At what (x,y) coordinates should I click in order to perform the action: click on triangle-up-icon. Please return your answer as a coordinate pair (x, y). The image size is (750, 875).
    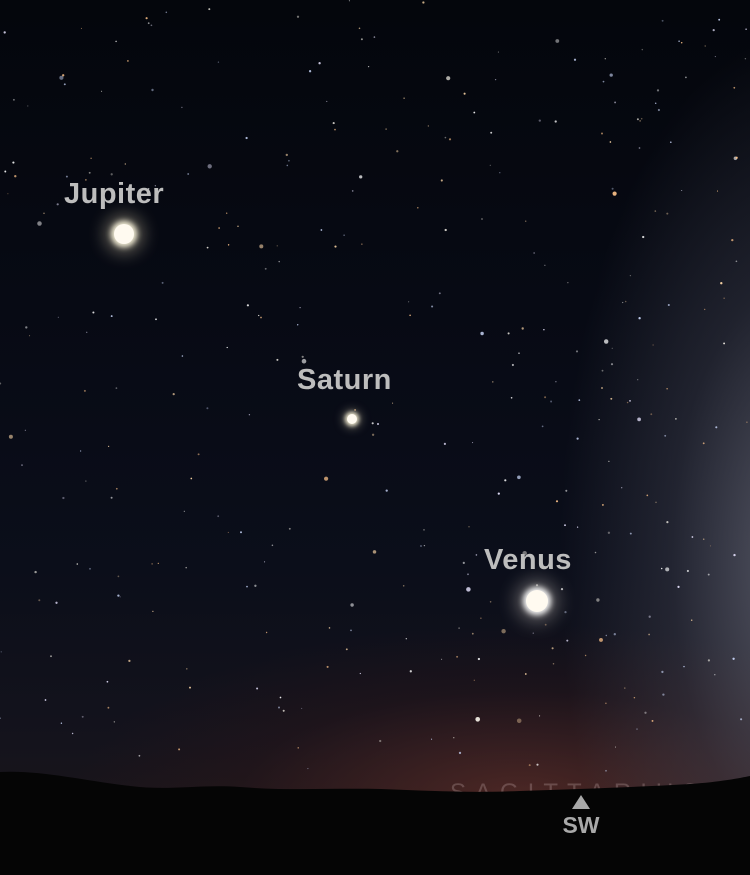
    Looking at the image, I should click on (581, 802).